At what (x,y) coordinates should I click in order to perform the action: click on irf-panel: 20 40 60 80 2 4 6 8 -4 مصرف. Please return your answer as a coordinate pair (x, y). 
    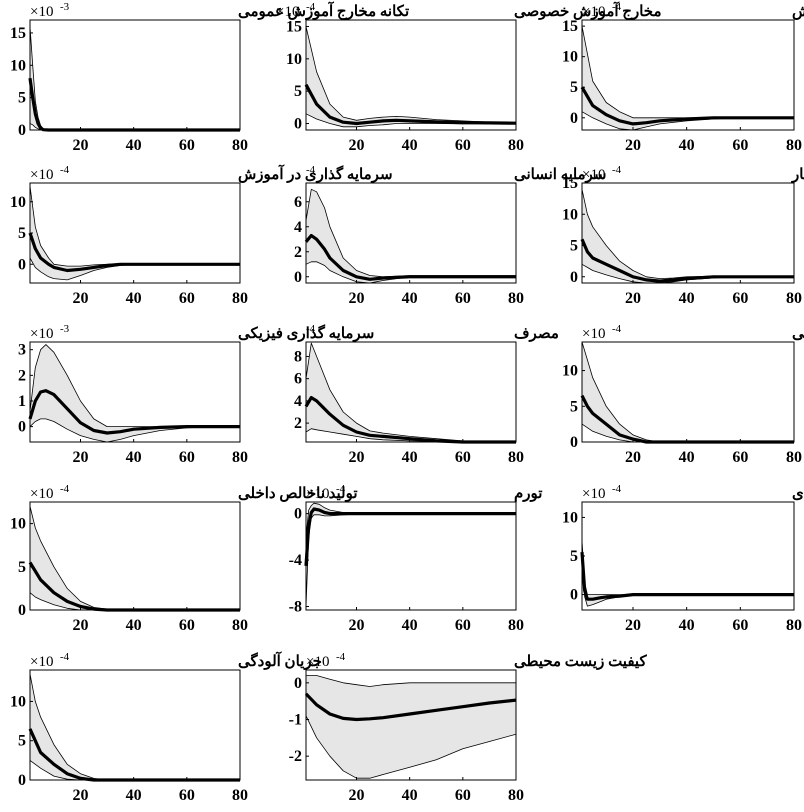
    Looking at the image, I should click on (426, 394).